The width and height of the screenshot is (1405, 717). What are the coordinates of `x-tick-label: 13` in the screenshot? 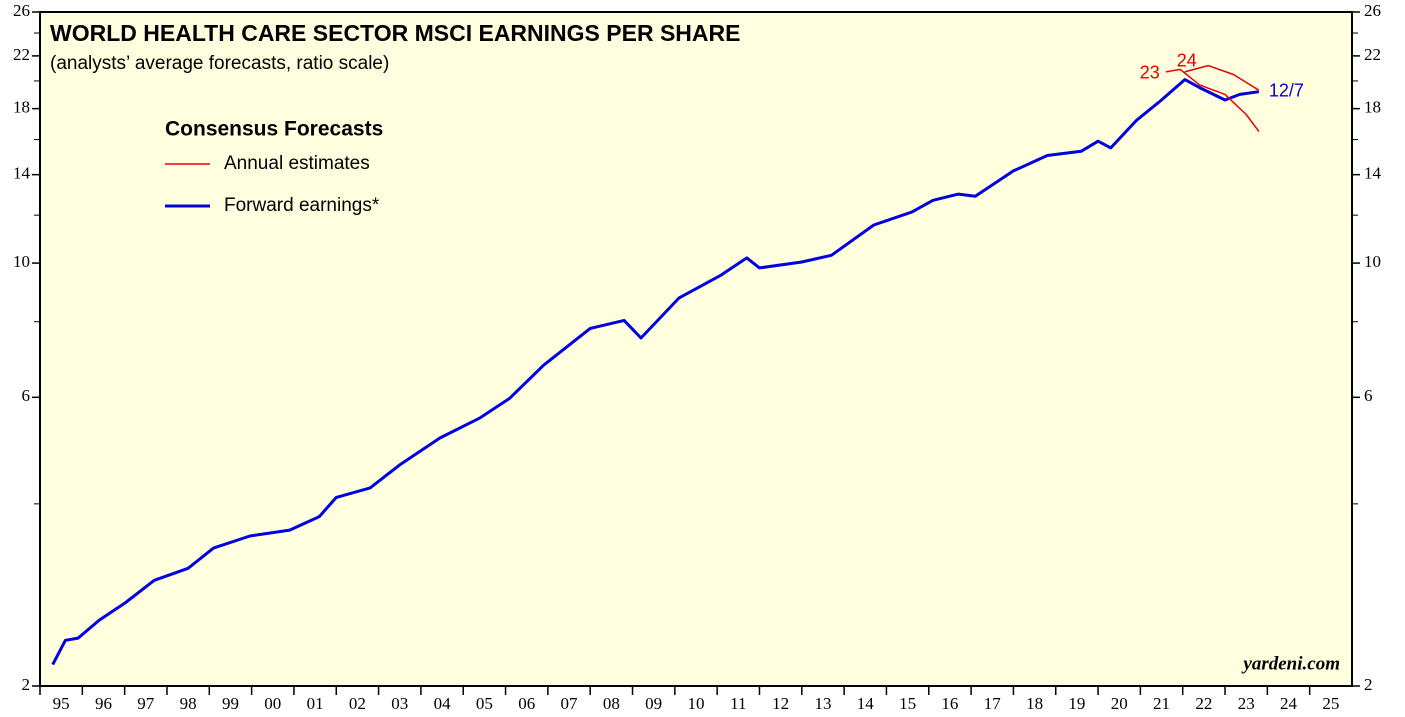 It's located at (822, 703).